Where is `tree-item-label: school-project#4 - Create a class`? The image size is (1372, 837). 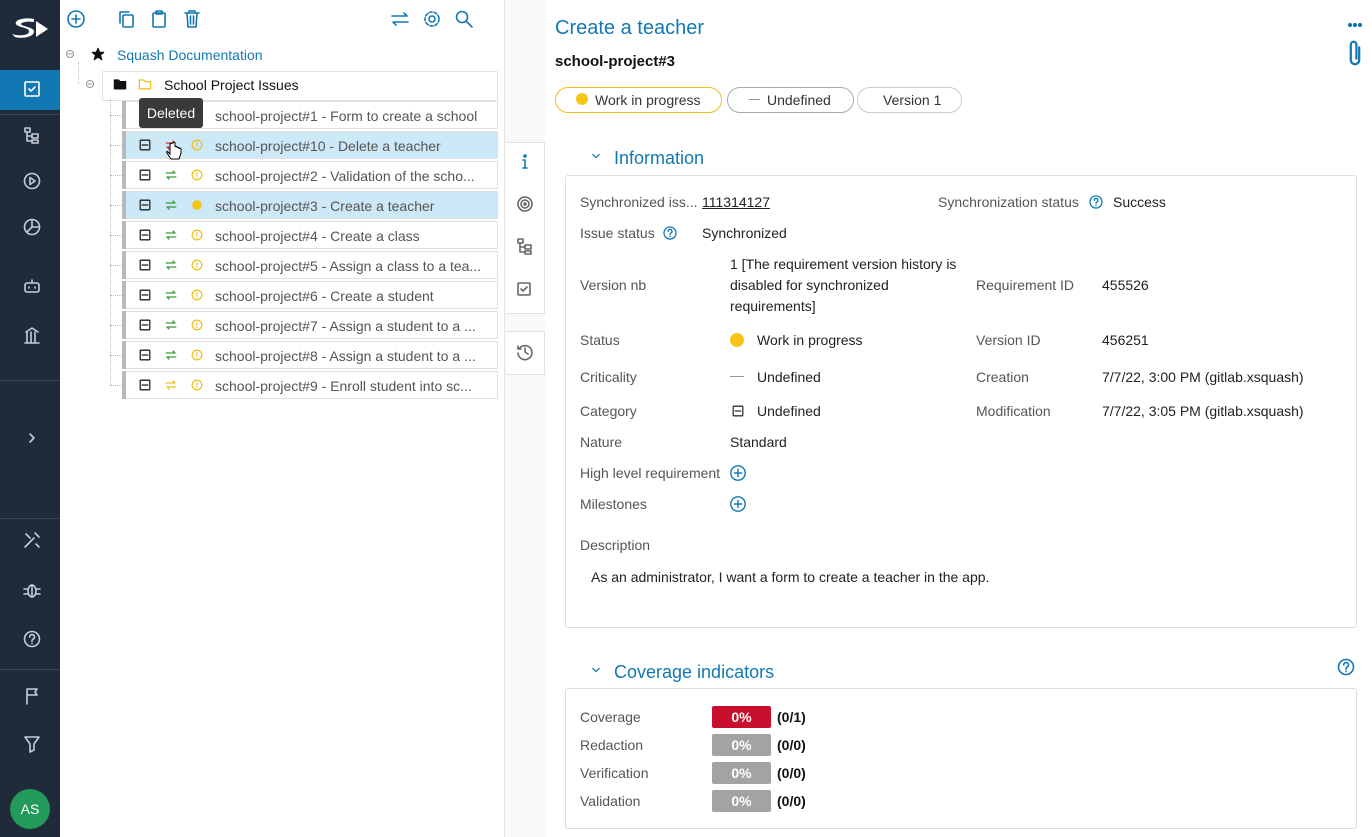 tree-item-label: school-project#4 - Create a class is located at coordinates (317, 236).